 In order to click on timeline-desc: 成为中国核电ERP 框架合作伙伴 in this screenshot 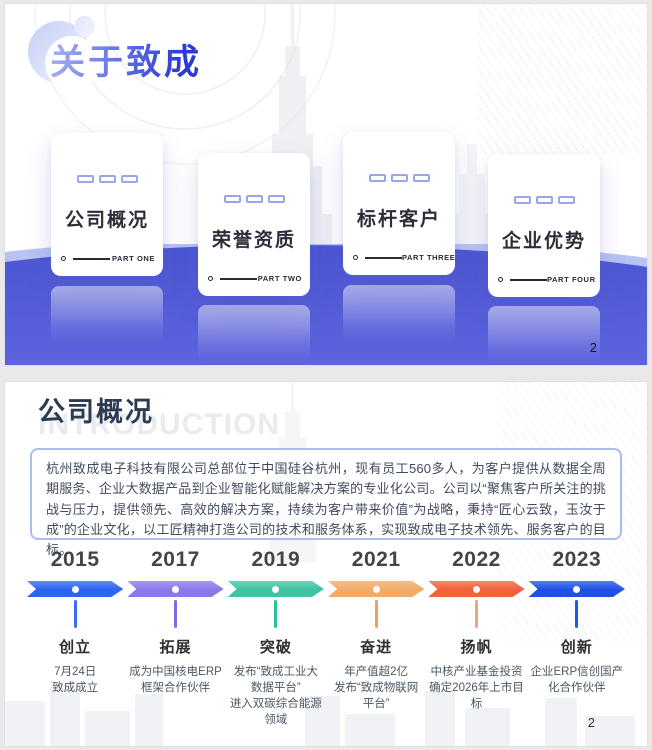, I will do `click(175, 680)`.